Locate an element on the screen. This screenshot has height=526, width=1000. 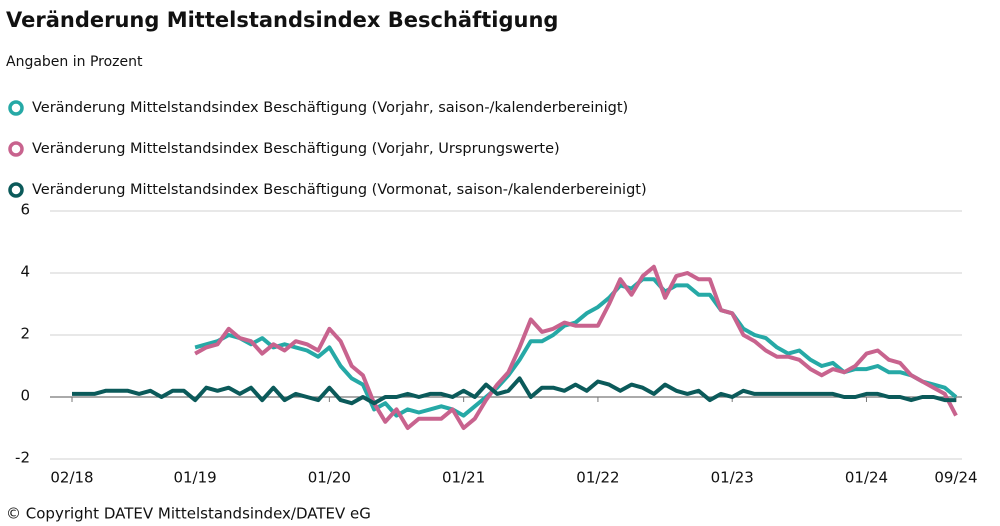
y-tick-label: 4 is located at coordinates (25, 272).